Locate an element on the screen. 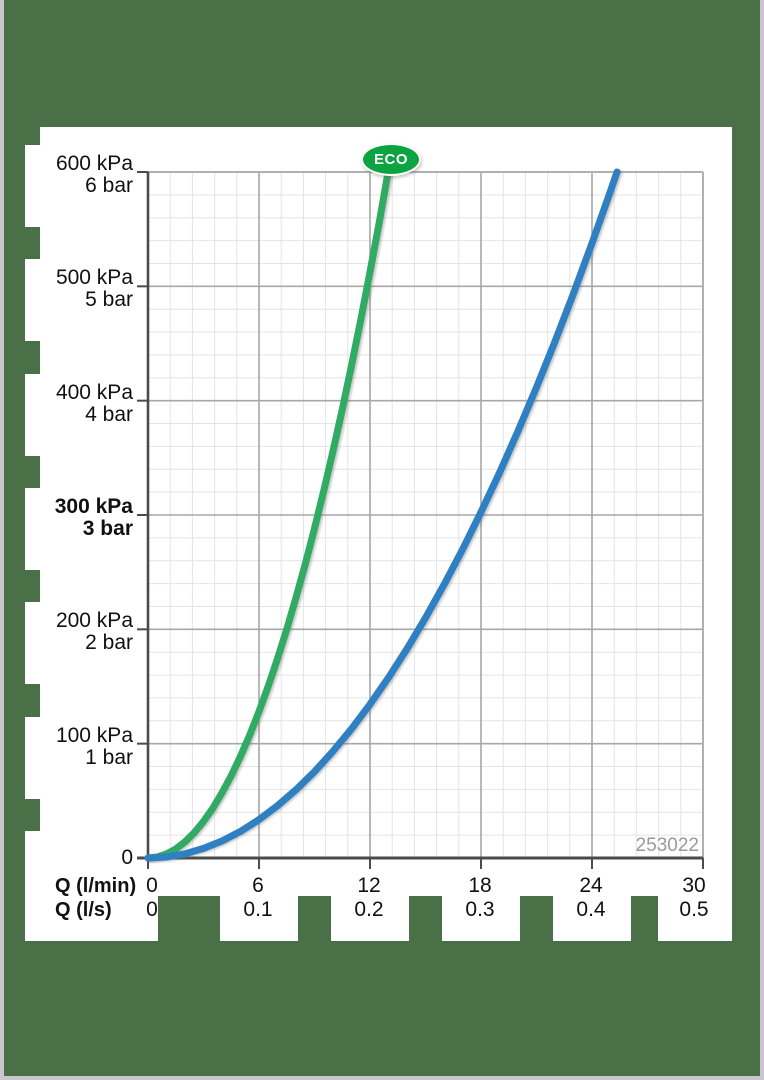 This screenshot has width=764, height=1080. y-axis-label-bar: 2 bar is located at coordinates (109, 643).